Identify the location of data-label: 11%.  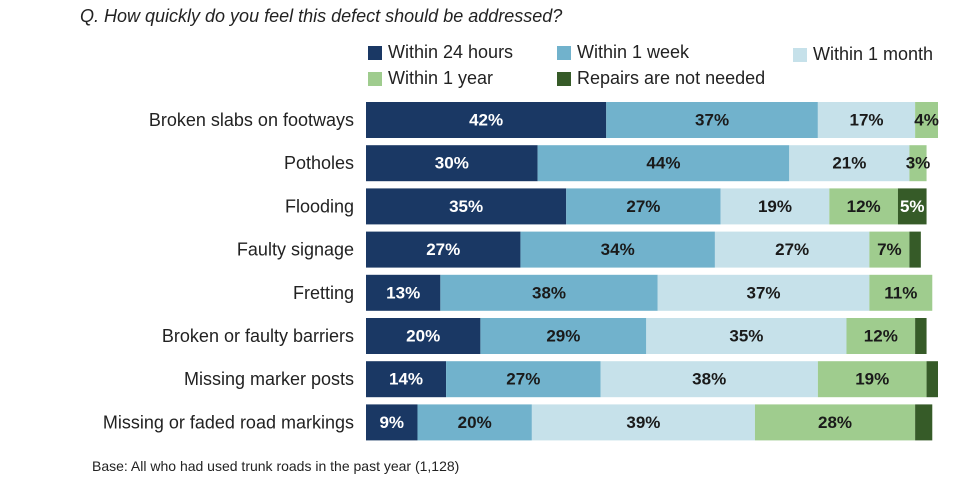
(900, 292).